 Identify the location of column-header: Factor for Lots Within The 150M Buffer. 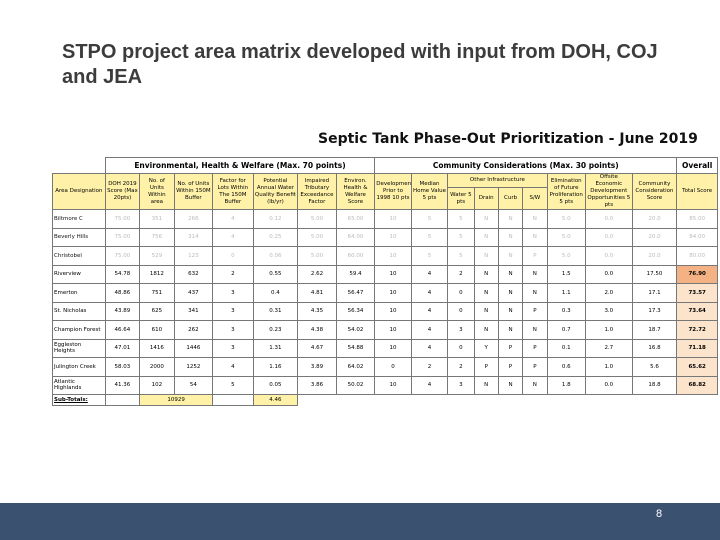
(233, 191).